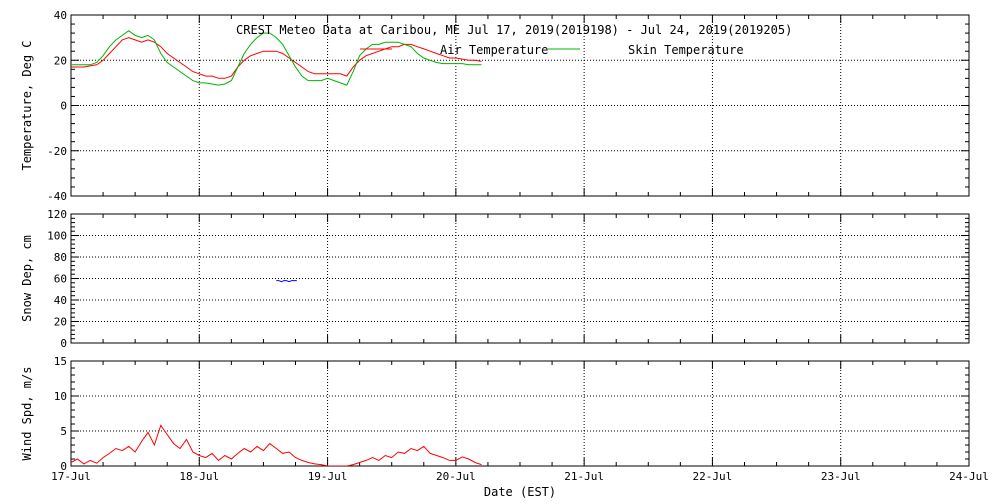 This screenshot has height=504, width=1000. I want to click on y-tick-label: 80, so click(60, 257).